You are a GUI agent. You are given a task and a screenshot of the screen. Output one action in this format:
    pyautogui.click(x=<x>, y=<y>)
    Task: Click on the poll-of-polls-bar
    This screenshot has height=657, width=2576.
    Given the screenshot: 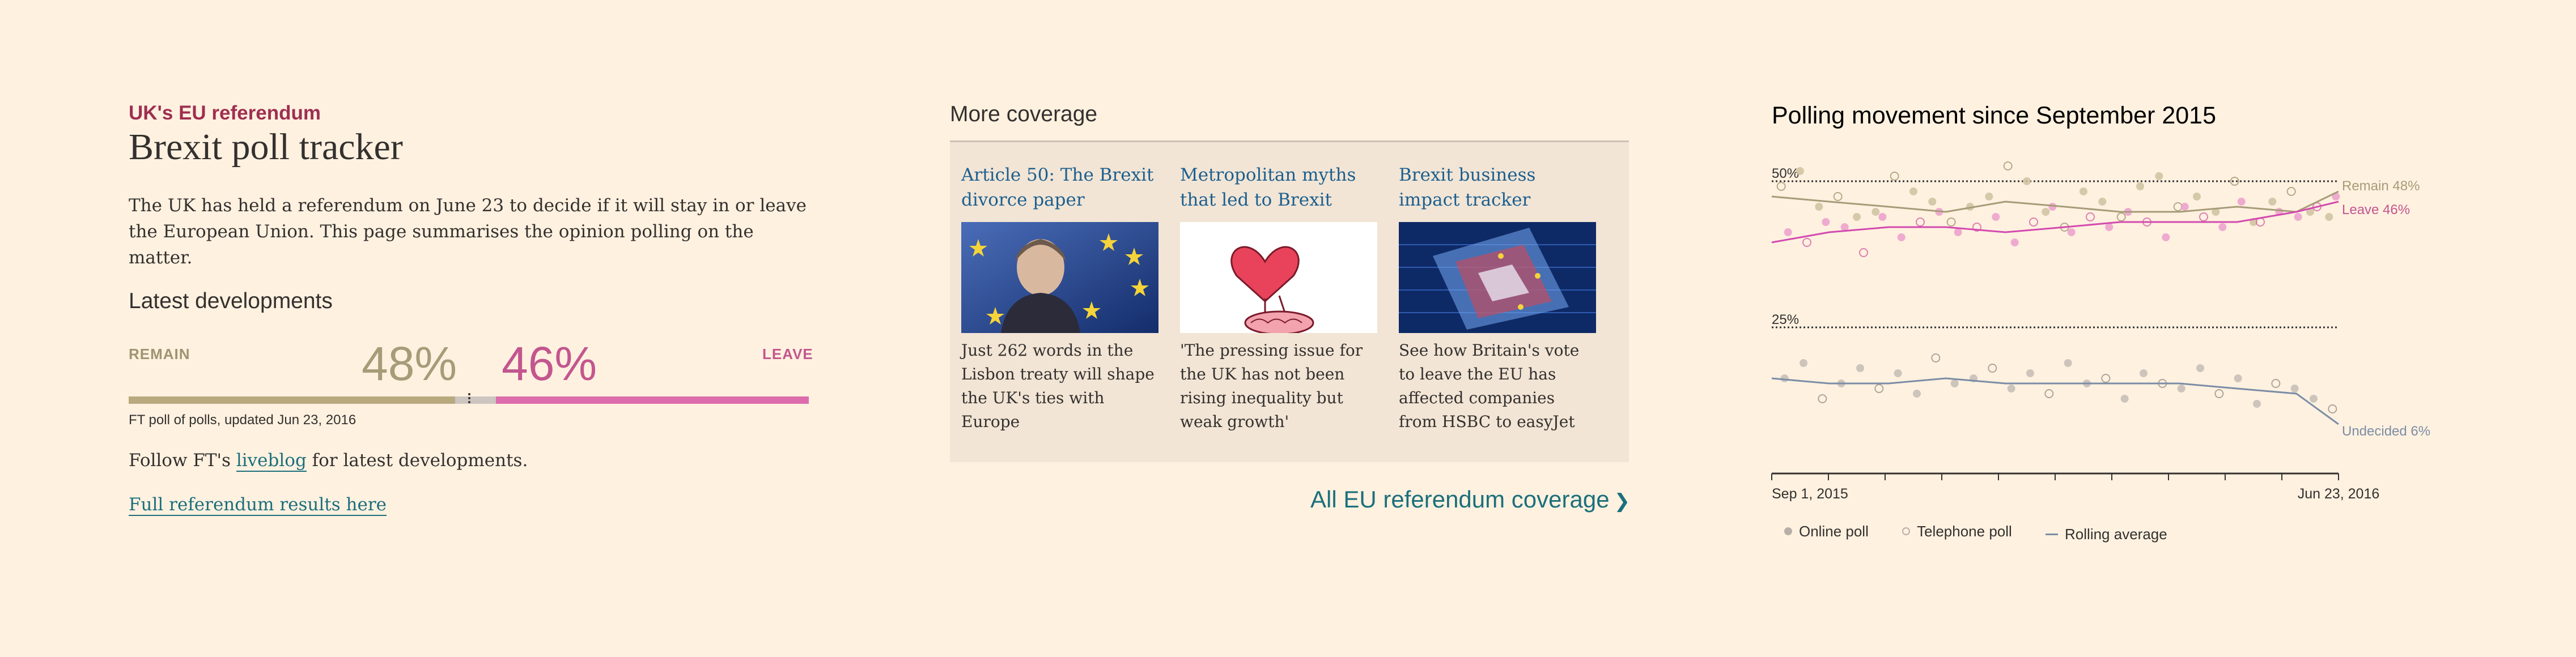 What is the action you would take?
    pyautogui.click(x=469, y=400)
    